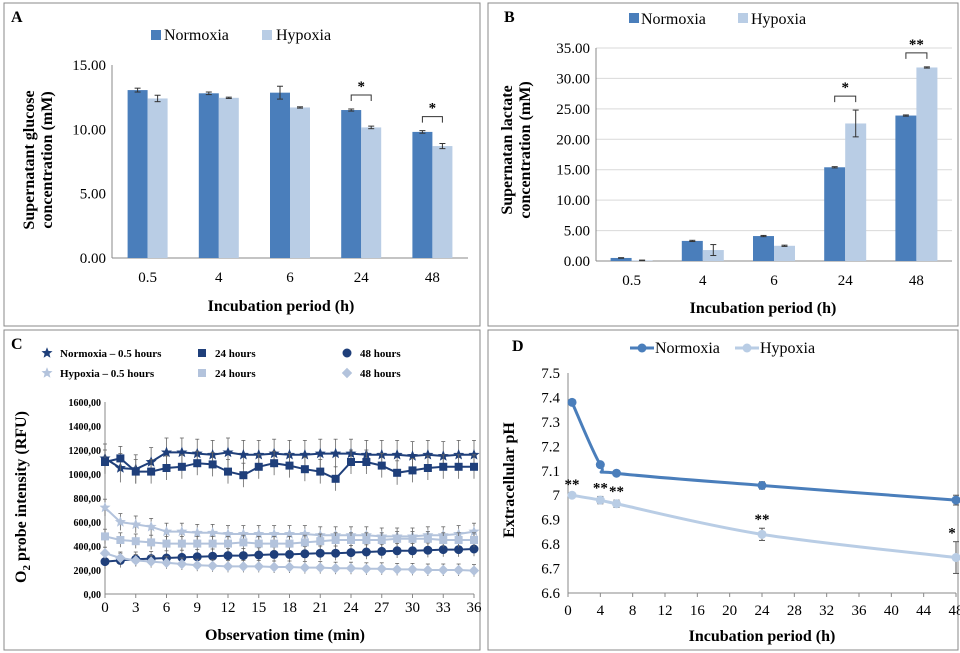 The height and width of the screenshot is (653, 960). I want to click on panel-c-xtick: 30, so click(412, 608).